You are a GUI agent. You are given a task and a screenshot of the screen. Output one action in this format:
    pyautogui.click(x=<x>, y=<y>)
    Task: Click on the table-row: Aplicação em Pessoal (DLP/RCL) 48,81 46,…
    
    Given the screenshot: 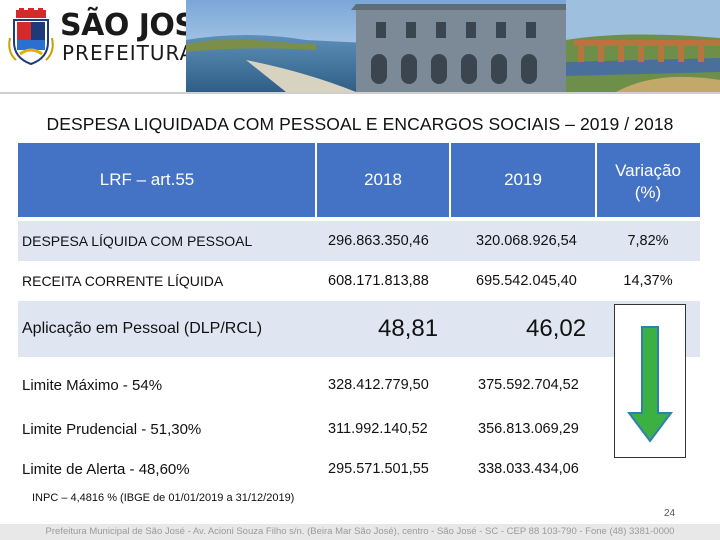 What is the action you would take?
    pyautogui.click(x=359, y=329)
    